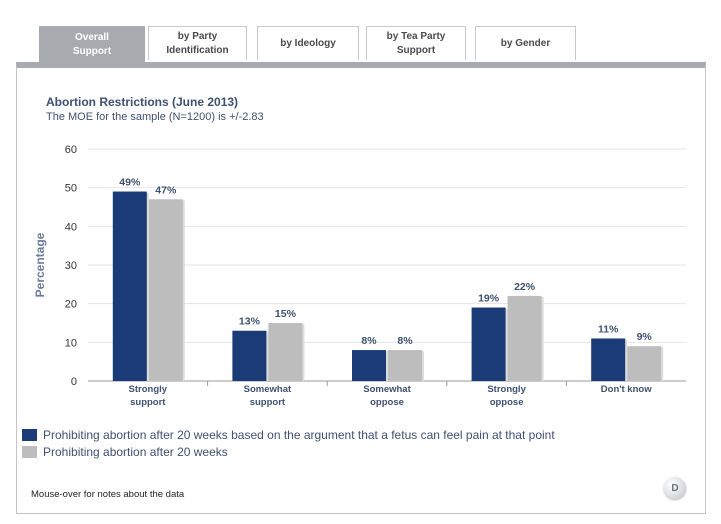 This screenshot has height=524, width=721. Describe the element at coordinates (71, 189) in the screenshot. I see `y-tick-label: 50` at that location.